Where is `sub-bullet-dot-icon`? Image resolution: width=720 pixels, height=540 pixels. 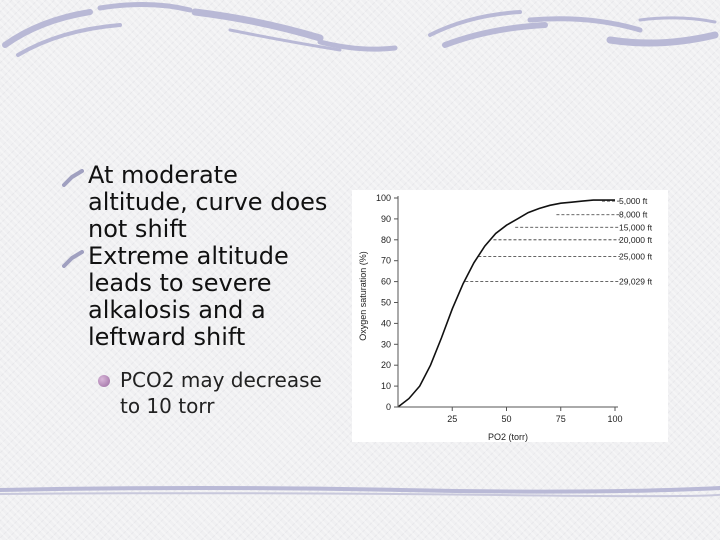 sub-bullet-dot-icon is located at coordinates (104, 381).